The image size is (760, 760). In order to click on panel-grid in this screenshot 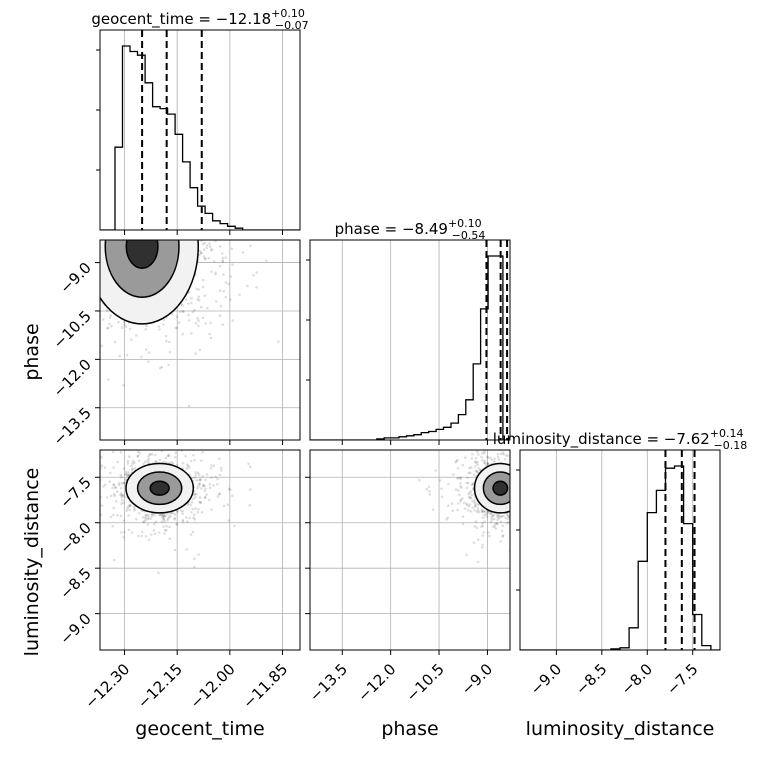, I will do `click(410, 550)`.